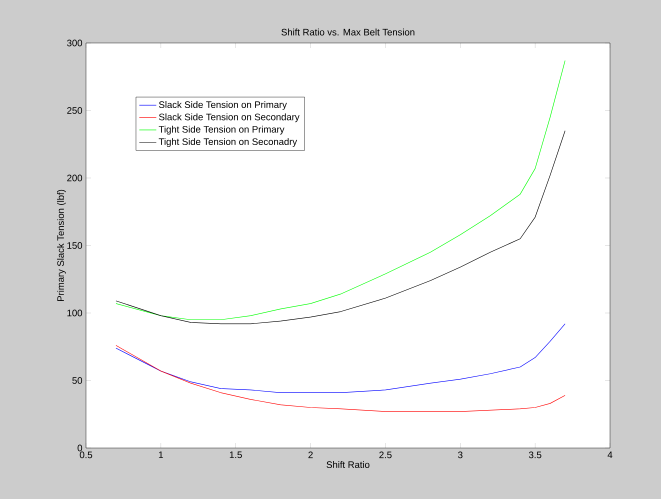 This screenshot has height=499, width=661. What do you see at coordinates (535, 455) in the screenshot?
I see `x-tick-label: 3.5` at bounding box center [535, 455].